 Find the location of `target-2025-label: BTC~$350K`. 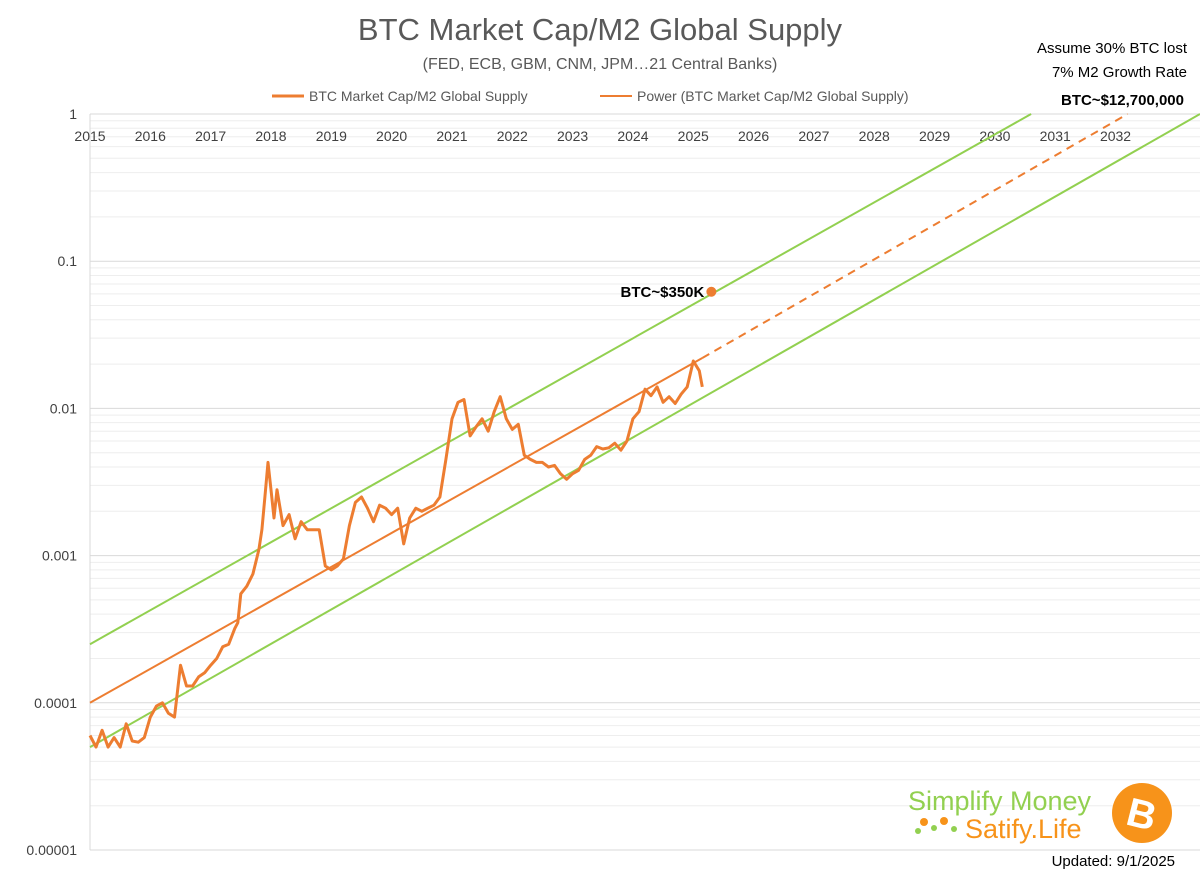

target-2025-label: BTC~$350K is located at coordinates (663, 292).